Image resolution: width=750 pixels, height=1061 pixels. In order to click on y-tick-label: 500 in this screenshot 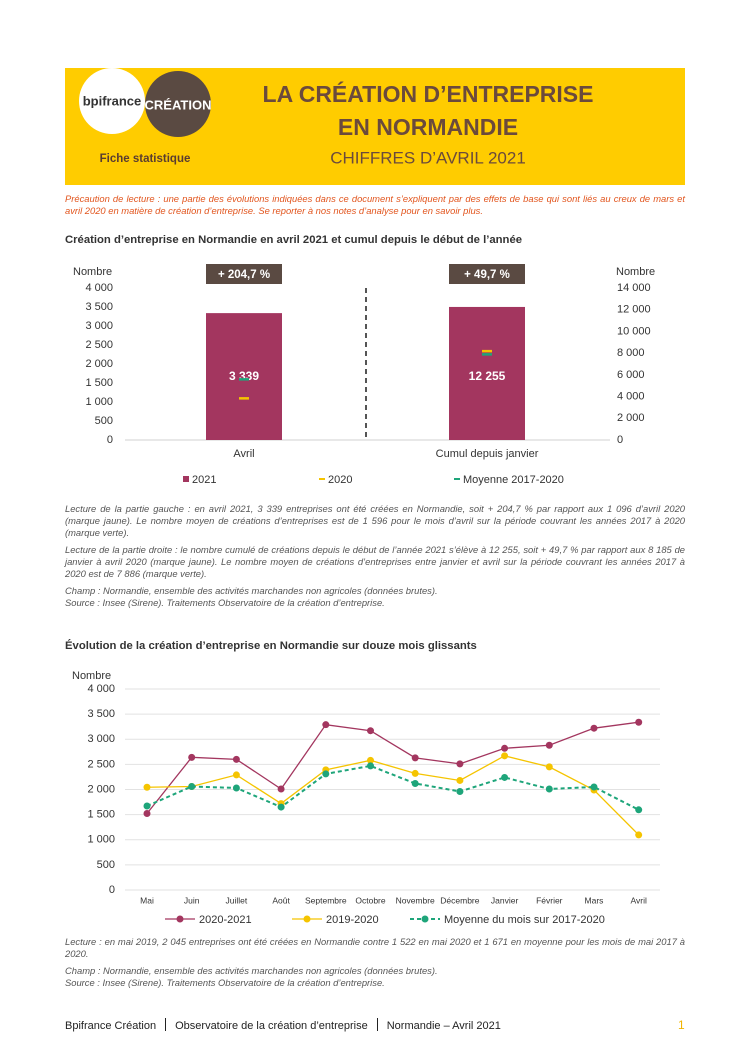, I will do `click(104, 421)`.